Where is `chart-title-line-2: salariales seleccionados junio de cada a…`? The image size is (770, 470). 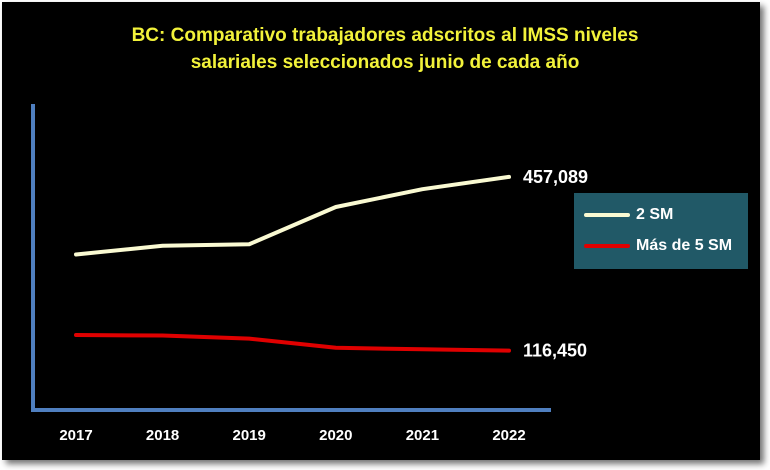 chart-title-line-2: salariales seleccionados junio de cada a… is located at coordinates (385, 62).